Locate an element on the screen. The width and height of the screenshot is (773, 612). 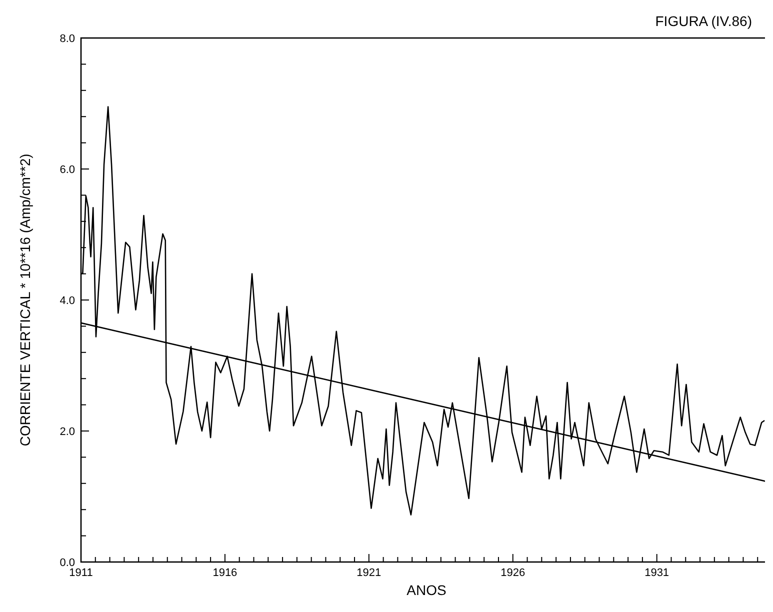
x-axis-title: ANOS is located at coordinates (426, 590).